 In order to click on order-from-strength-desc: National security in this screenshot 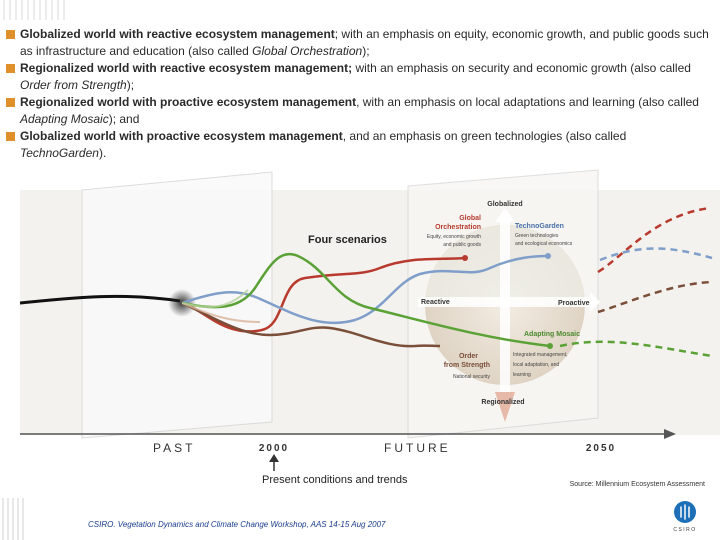, I will do `click(471, 377)`.